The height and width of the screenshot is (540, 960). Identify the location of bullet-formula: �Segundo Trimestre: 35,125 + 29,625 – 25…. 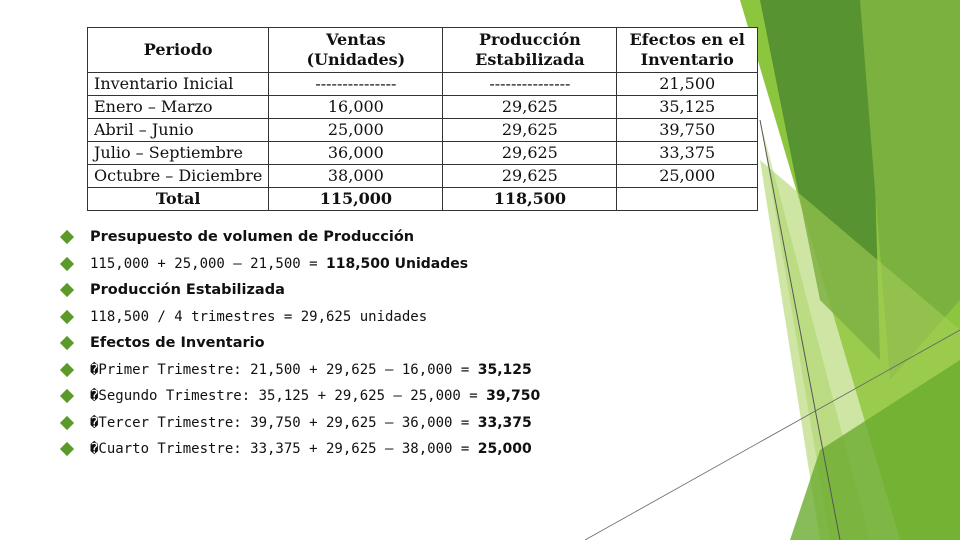
(315, 396).